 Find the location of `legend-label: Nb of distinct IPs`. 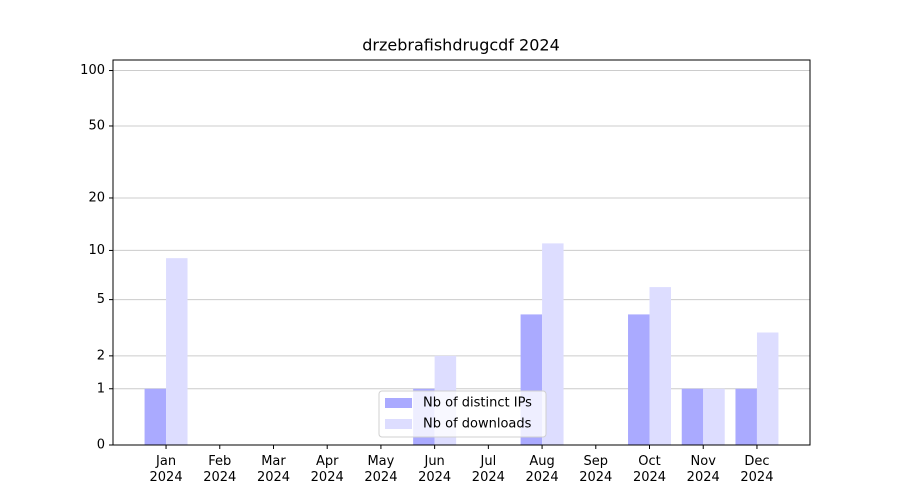

legend-label: Nb of distinct IPs is located at coordinates (477, 403).